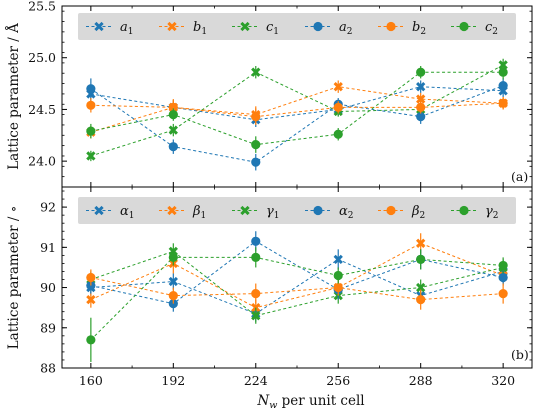 The image size is (550, 413). I want to click on y-tick-label: 25.0, so click(42, 57).